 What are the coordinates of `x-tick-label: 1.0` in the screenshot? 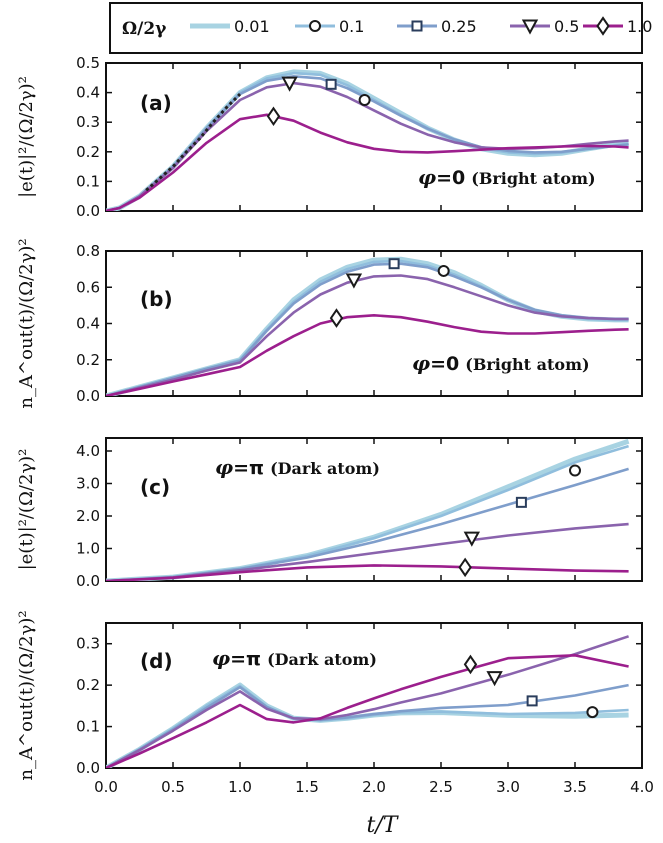 It's located at (240, 787).